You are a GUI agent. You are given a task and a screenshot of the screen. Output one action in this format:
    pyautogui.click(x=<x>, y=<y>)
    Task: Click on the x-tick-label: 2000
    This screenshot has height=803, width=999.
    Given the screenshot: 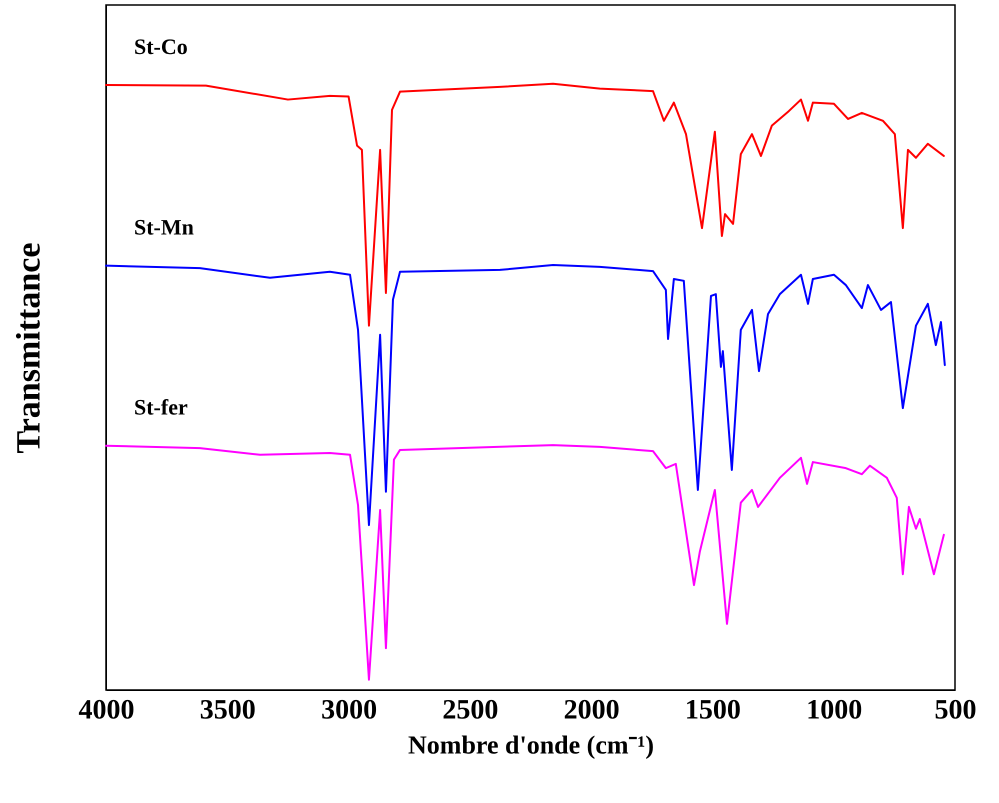 What is the action you would take?
    pyautogui.click(x=592, y=710)
    